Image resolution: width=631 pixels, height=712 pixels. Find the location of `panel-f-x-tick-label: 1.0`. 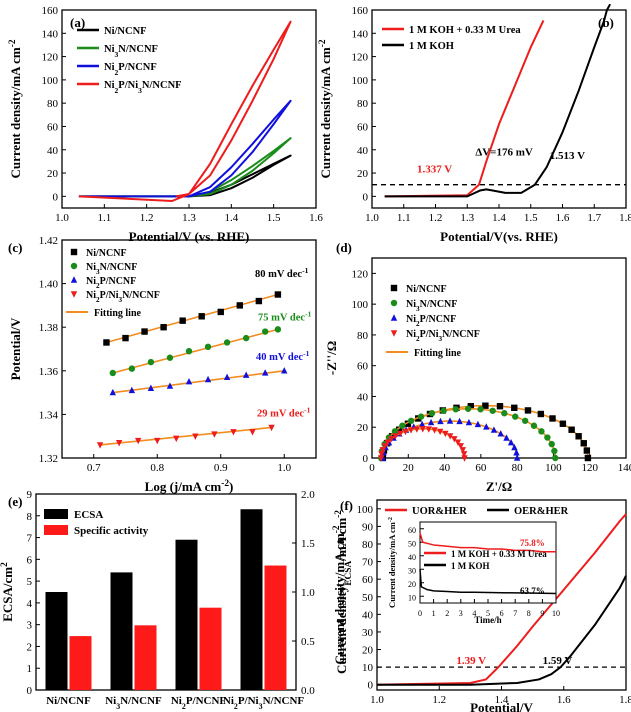

panel-f-x-tick-label: 1.0 is located at coordinates (377, 700).